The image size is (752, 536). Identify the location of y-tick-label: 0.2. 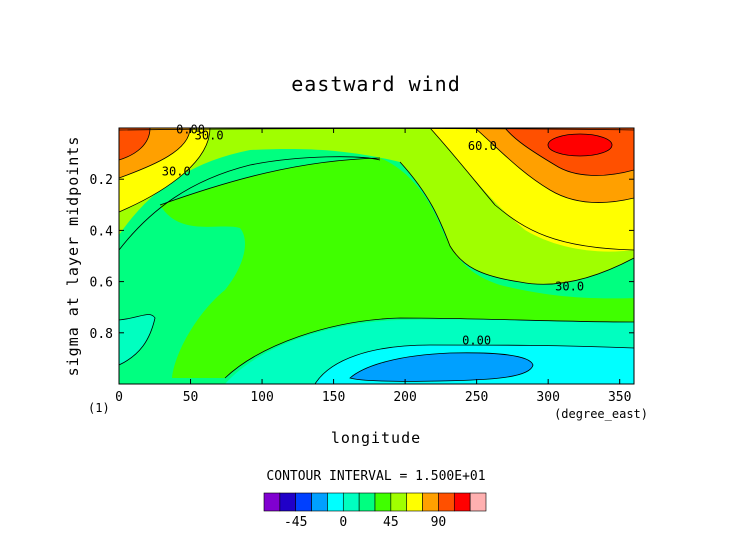
(101, 180).